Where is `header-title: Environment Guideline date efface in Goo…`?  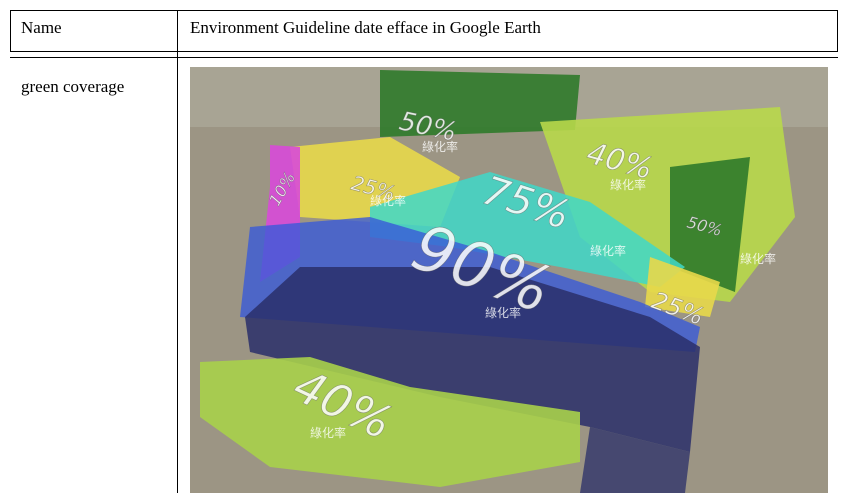 header-title: Environment Guideline date efface in Goo… is located at coordinates (365, 27).